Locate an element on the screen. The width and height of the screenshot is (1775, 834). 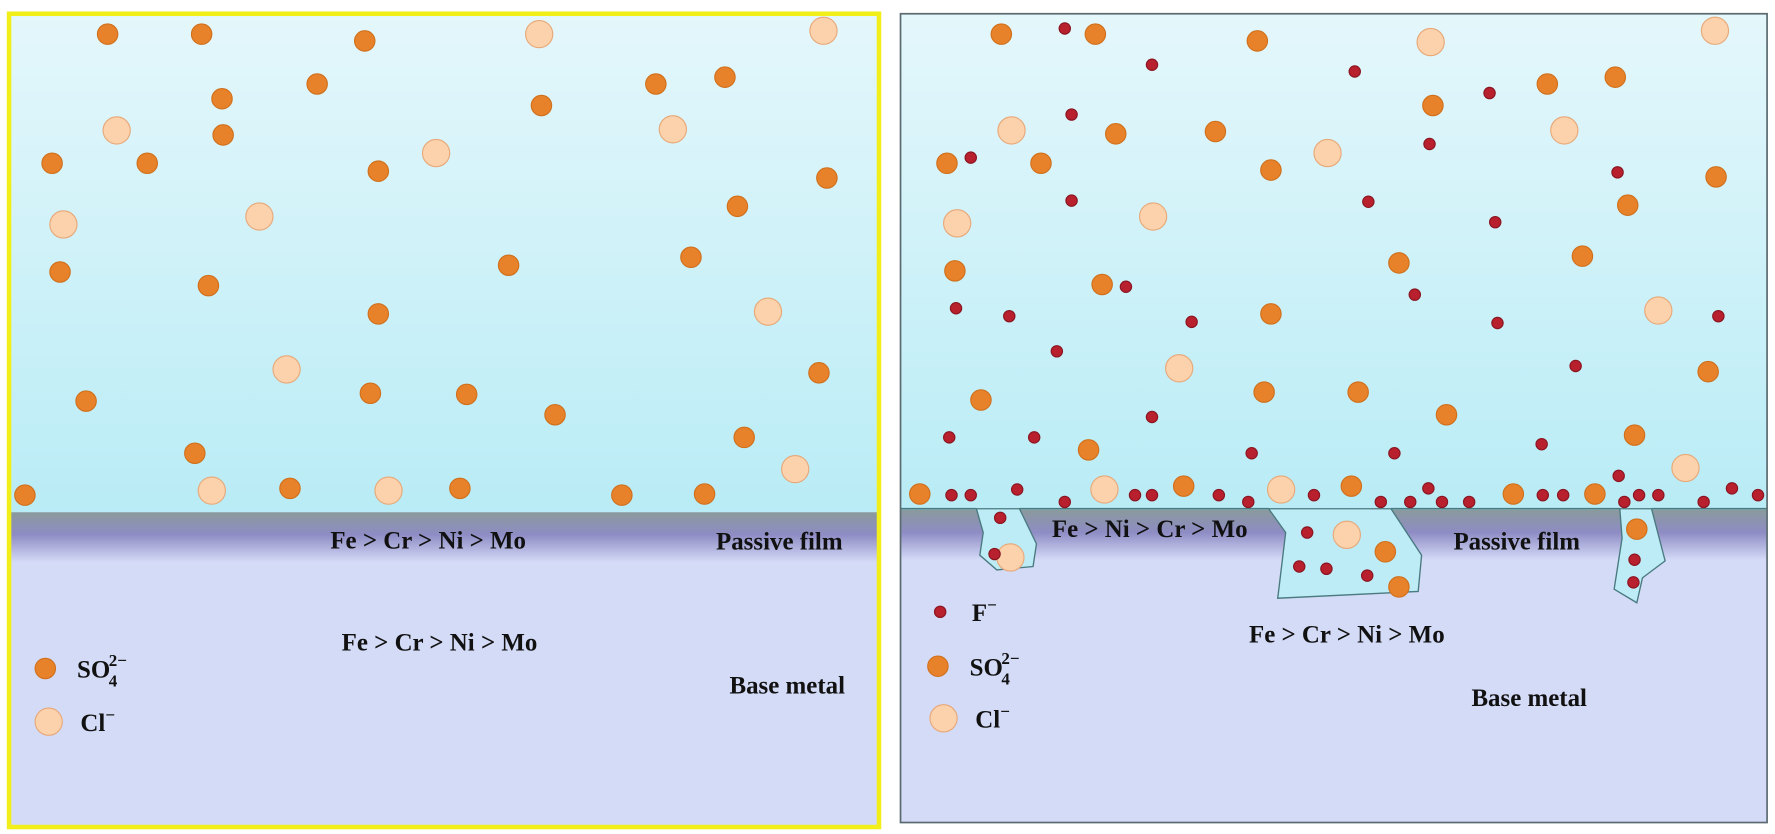
subscript: 4 is located at coordinates (113, 681).